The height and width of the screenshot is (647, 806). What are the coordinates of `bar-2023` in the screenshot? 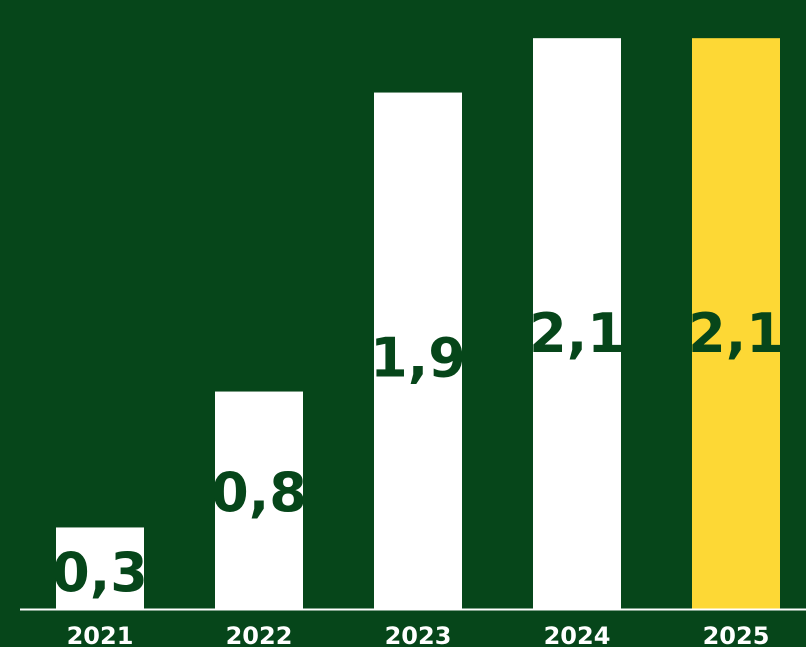 It's located at (418, 350).